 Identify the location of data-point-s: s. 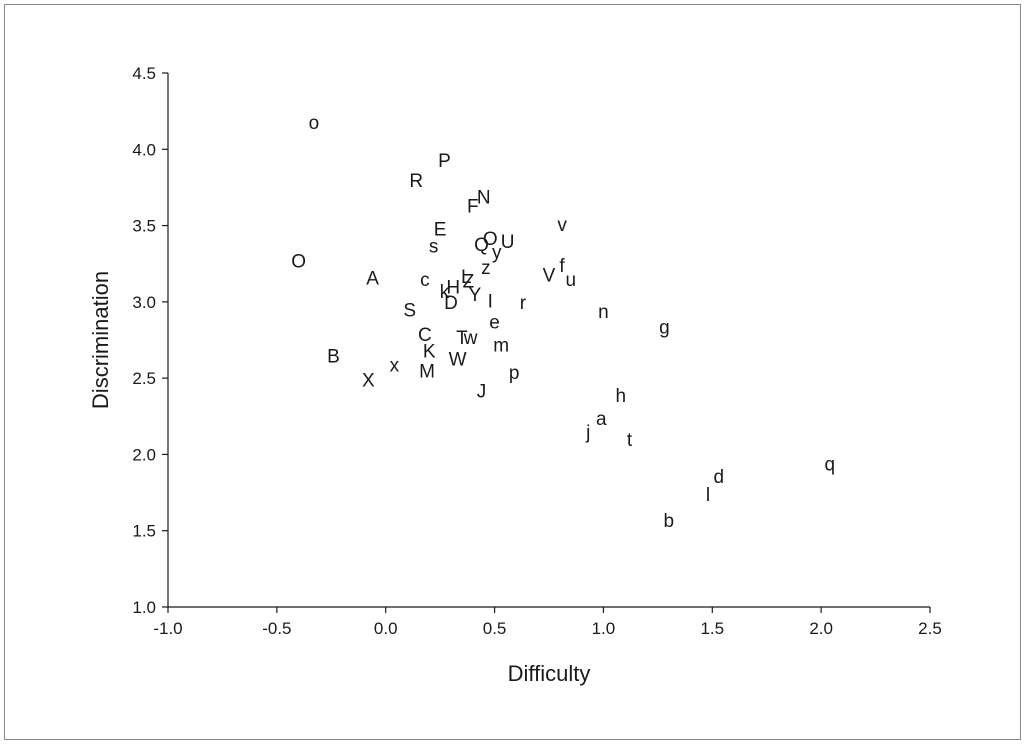
(434, 246).